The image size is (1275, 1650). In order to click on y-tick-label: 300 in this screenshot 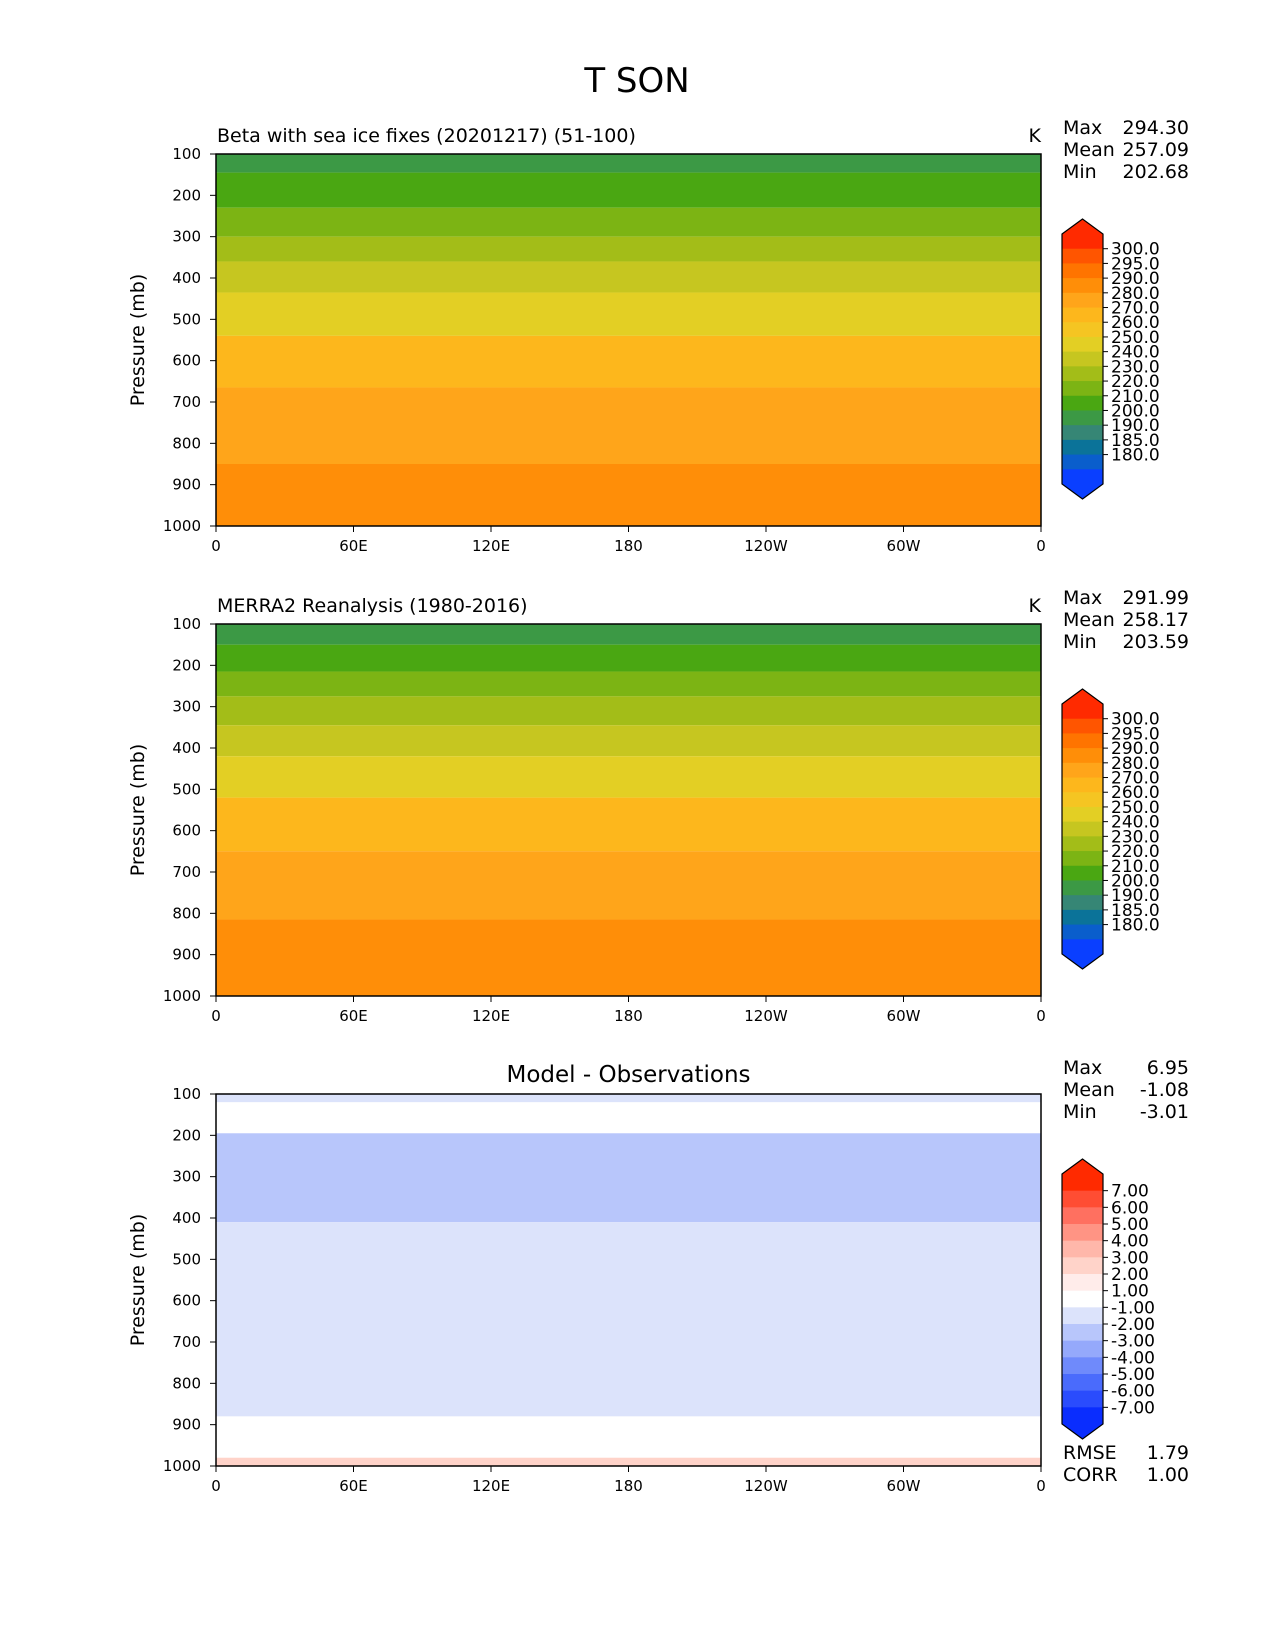, I will do `click(186, 1177)`.